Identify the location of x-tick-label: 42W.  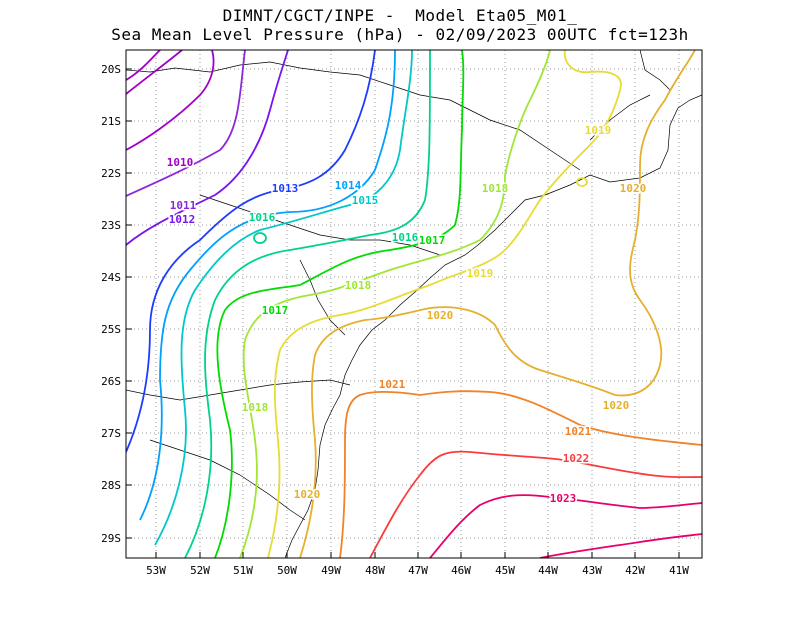
(635, 570).